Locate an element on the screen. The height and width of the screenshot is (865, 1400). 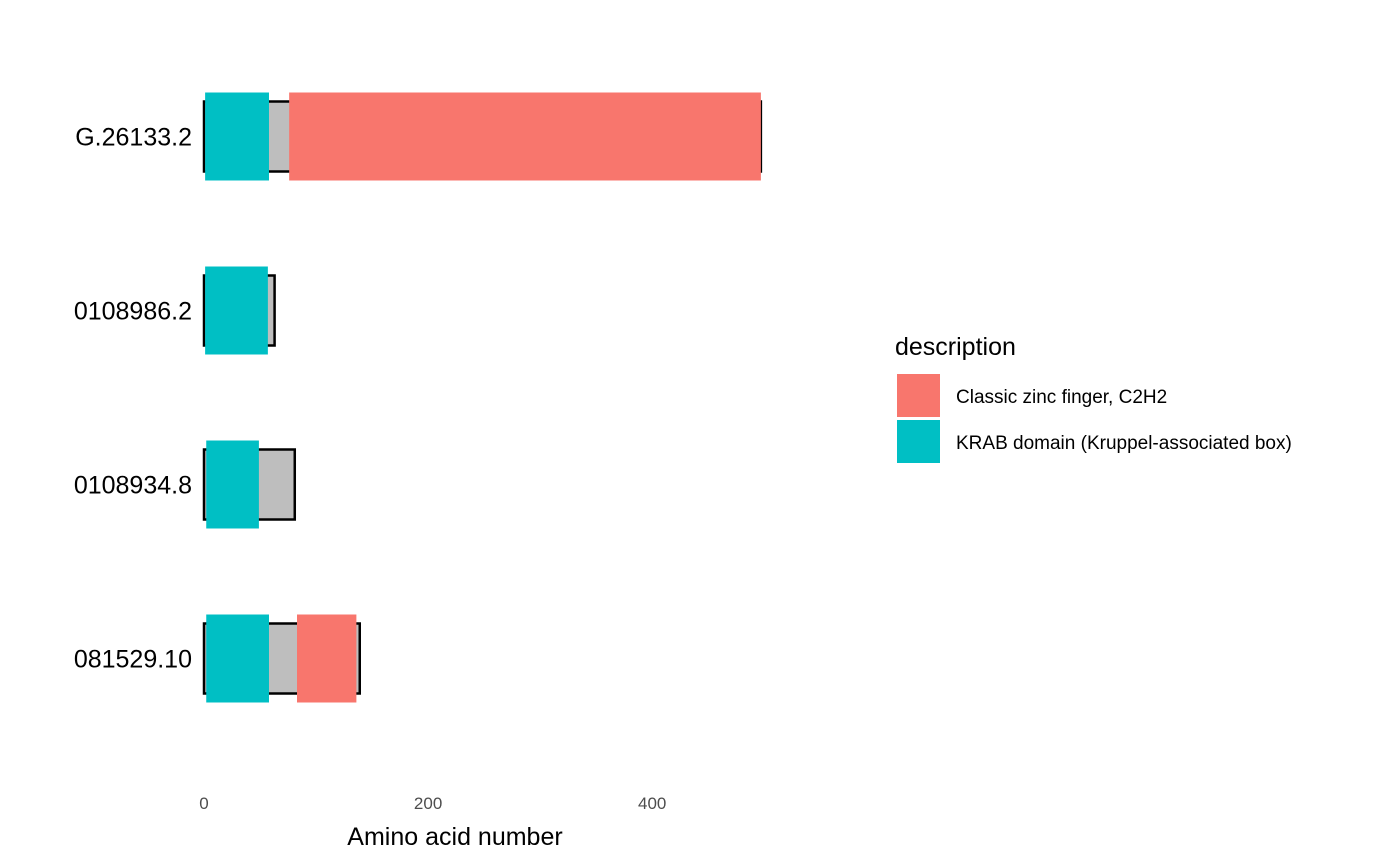
legend-label-1: KRAB domain (Kruppel-associated box) is located at coordinates (1124, 443).